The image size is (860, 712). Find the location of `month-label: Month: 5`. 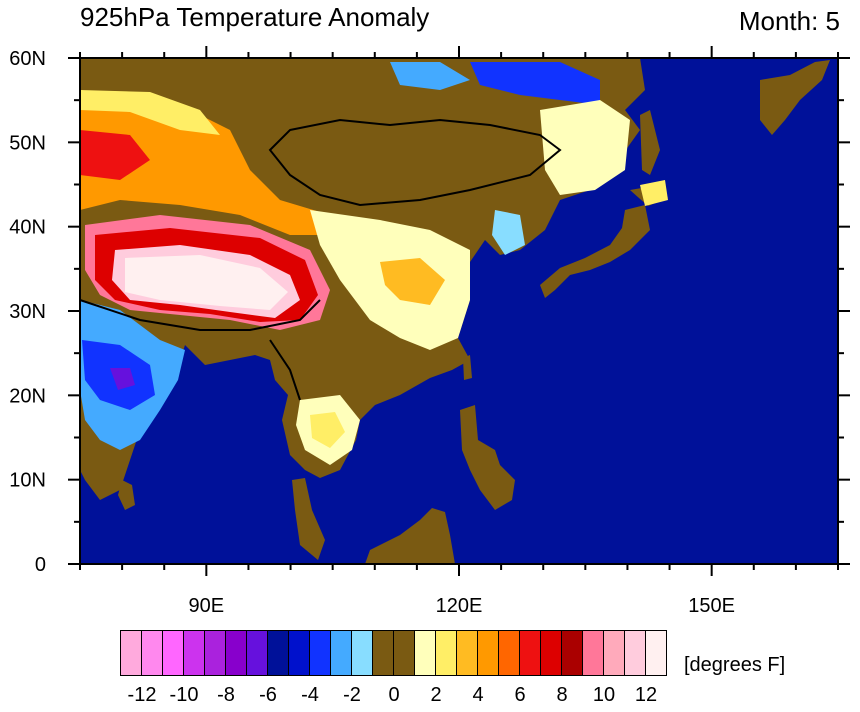

month-label: Month: 5 is located at coordinates (789, 21).